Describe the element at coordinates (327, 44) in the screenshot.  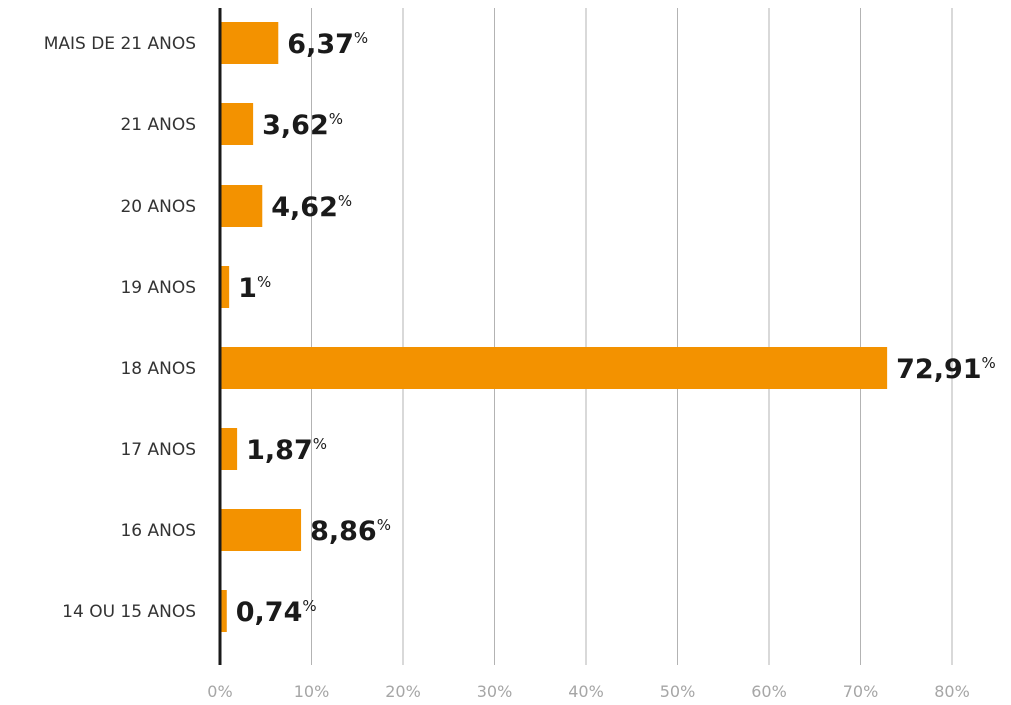
I see `value-label: 6,37%` at that location.